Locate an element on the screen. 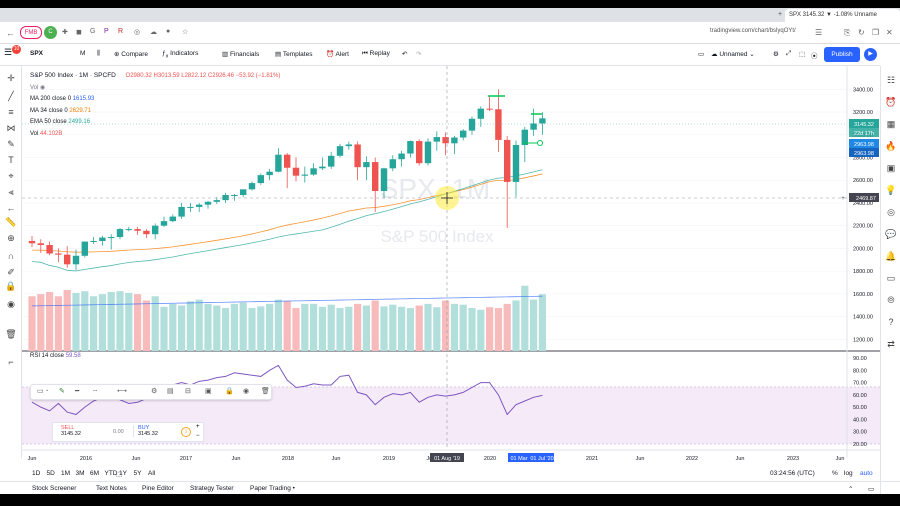  compare-button: ⊕ Compare is located at coordinates (131, 54).